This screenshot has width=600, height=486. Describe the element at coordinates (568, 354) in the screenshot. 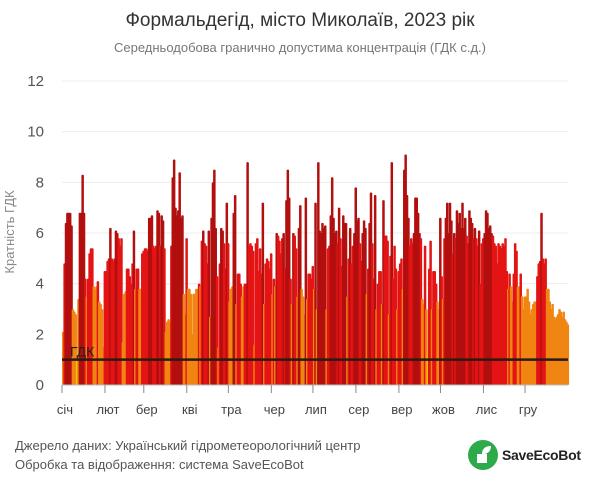

I see `bar` at that location.